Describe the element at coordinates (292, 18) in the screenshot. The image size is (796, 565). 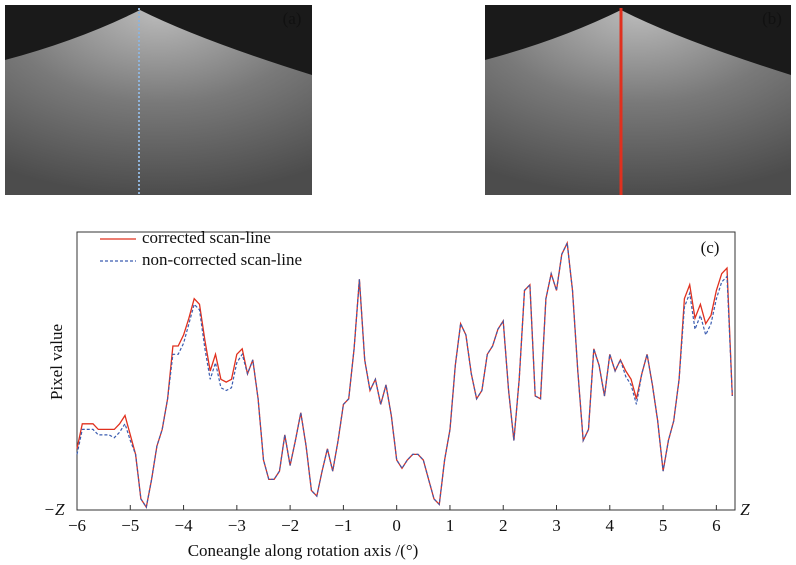
I see `panel-label: (a)` at that location.